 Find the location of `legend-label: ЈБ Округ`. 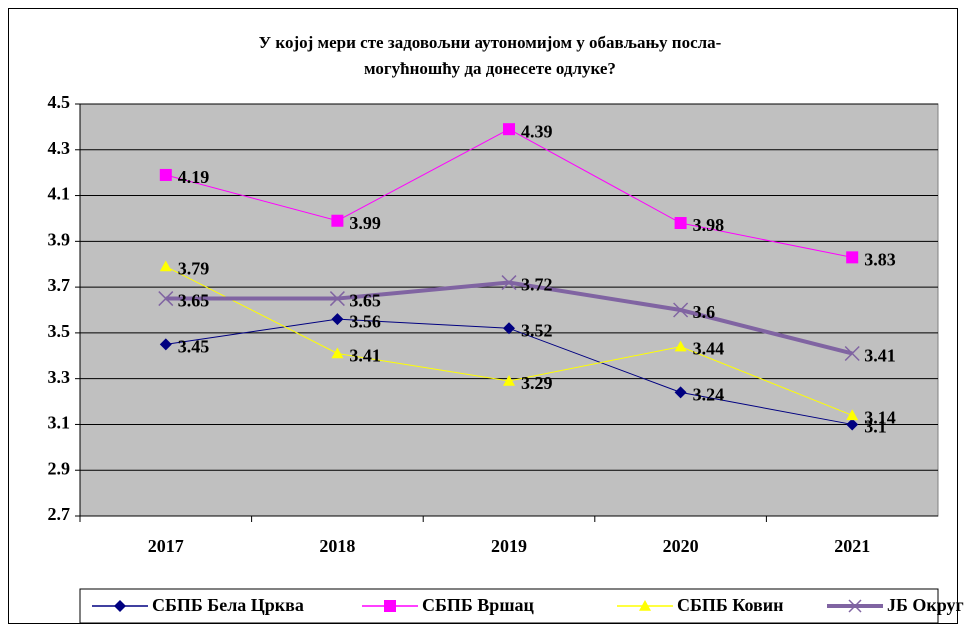

legend-label: ЈБ Округ is located at coordinates (925, 605).